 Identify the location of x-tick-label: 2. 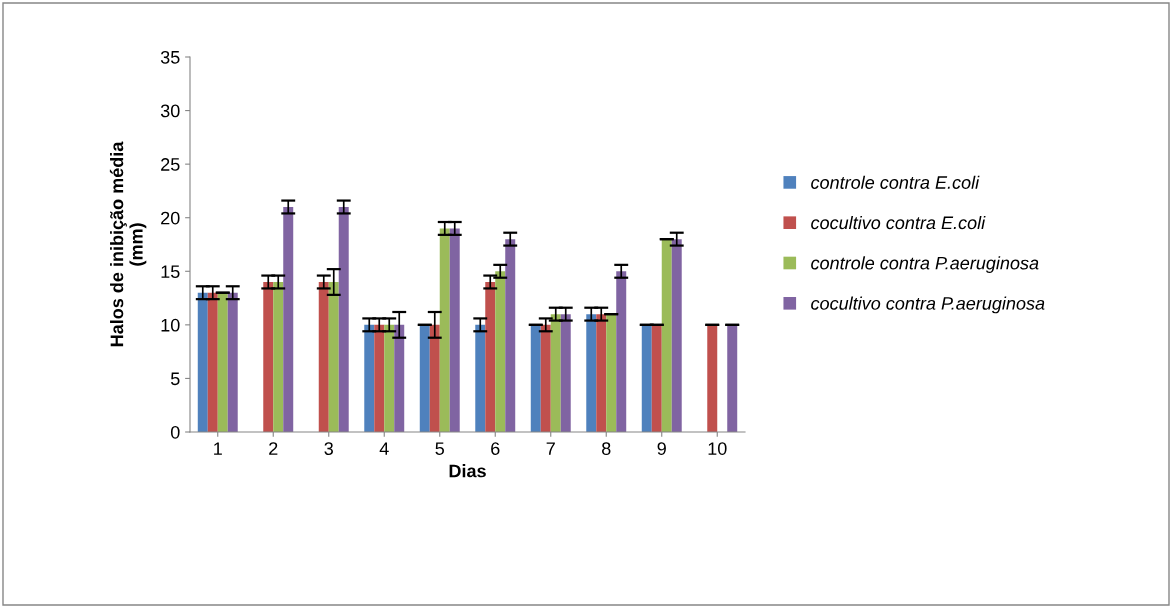
(273, 448).